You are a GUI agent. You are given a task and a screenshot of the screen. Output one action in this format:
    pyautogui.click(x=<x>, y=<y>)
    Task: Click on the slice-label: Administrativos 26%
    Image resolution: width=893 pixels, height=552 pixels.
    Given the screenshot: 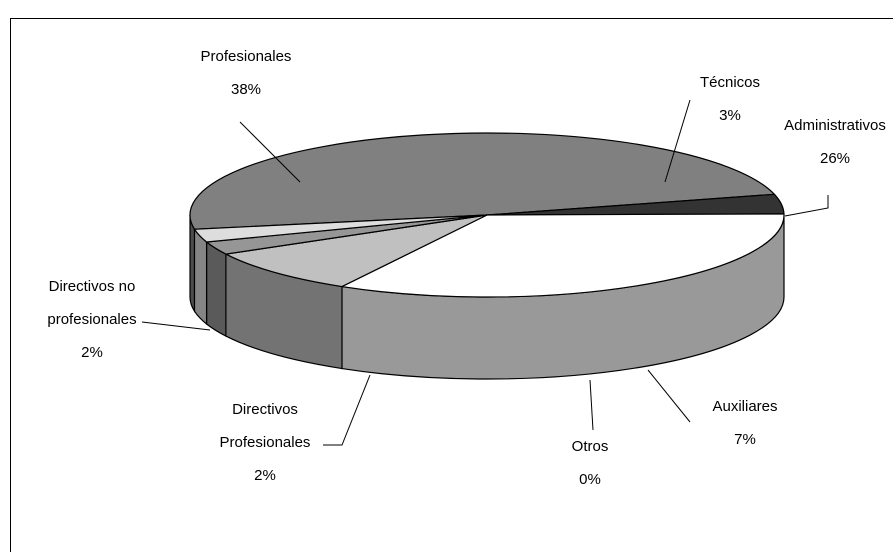 What is the action you would take?
    pyautogui.click(x=826, y=142)
    